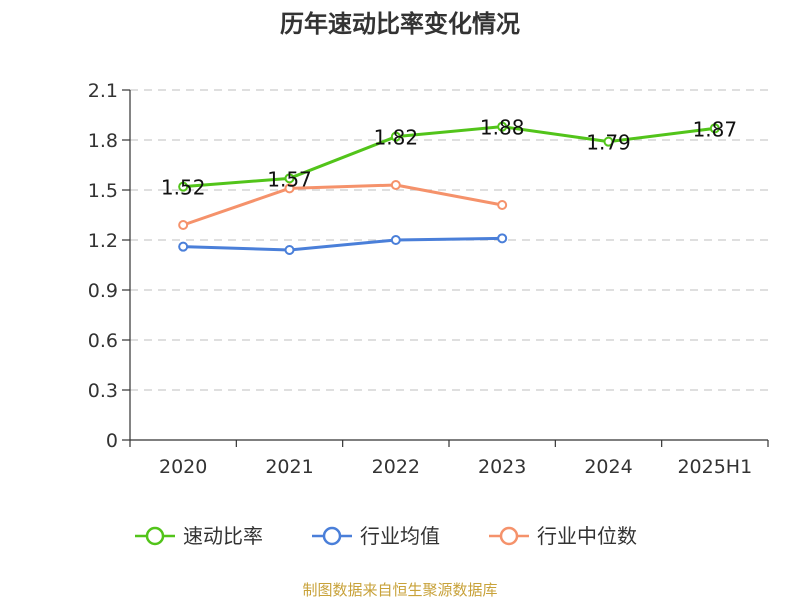 This screenshot has width=800, height=600. Describe the element at coordinates (502, 467) in the screenshot. I see `x-tick-label: 2023` at that location.